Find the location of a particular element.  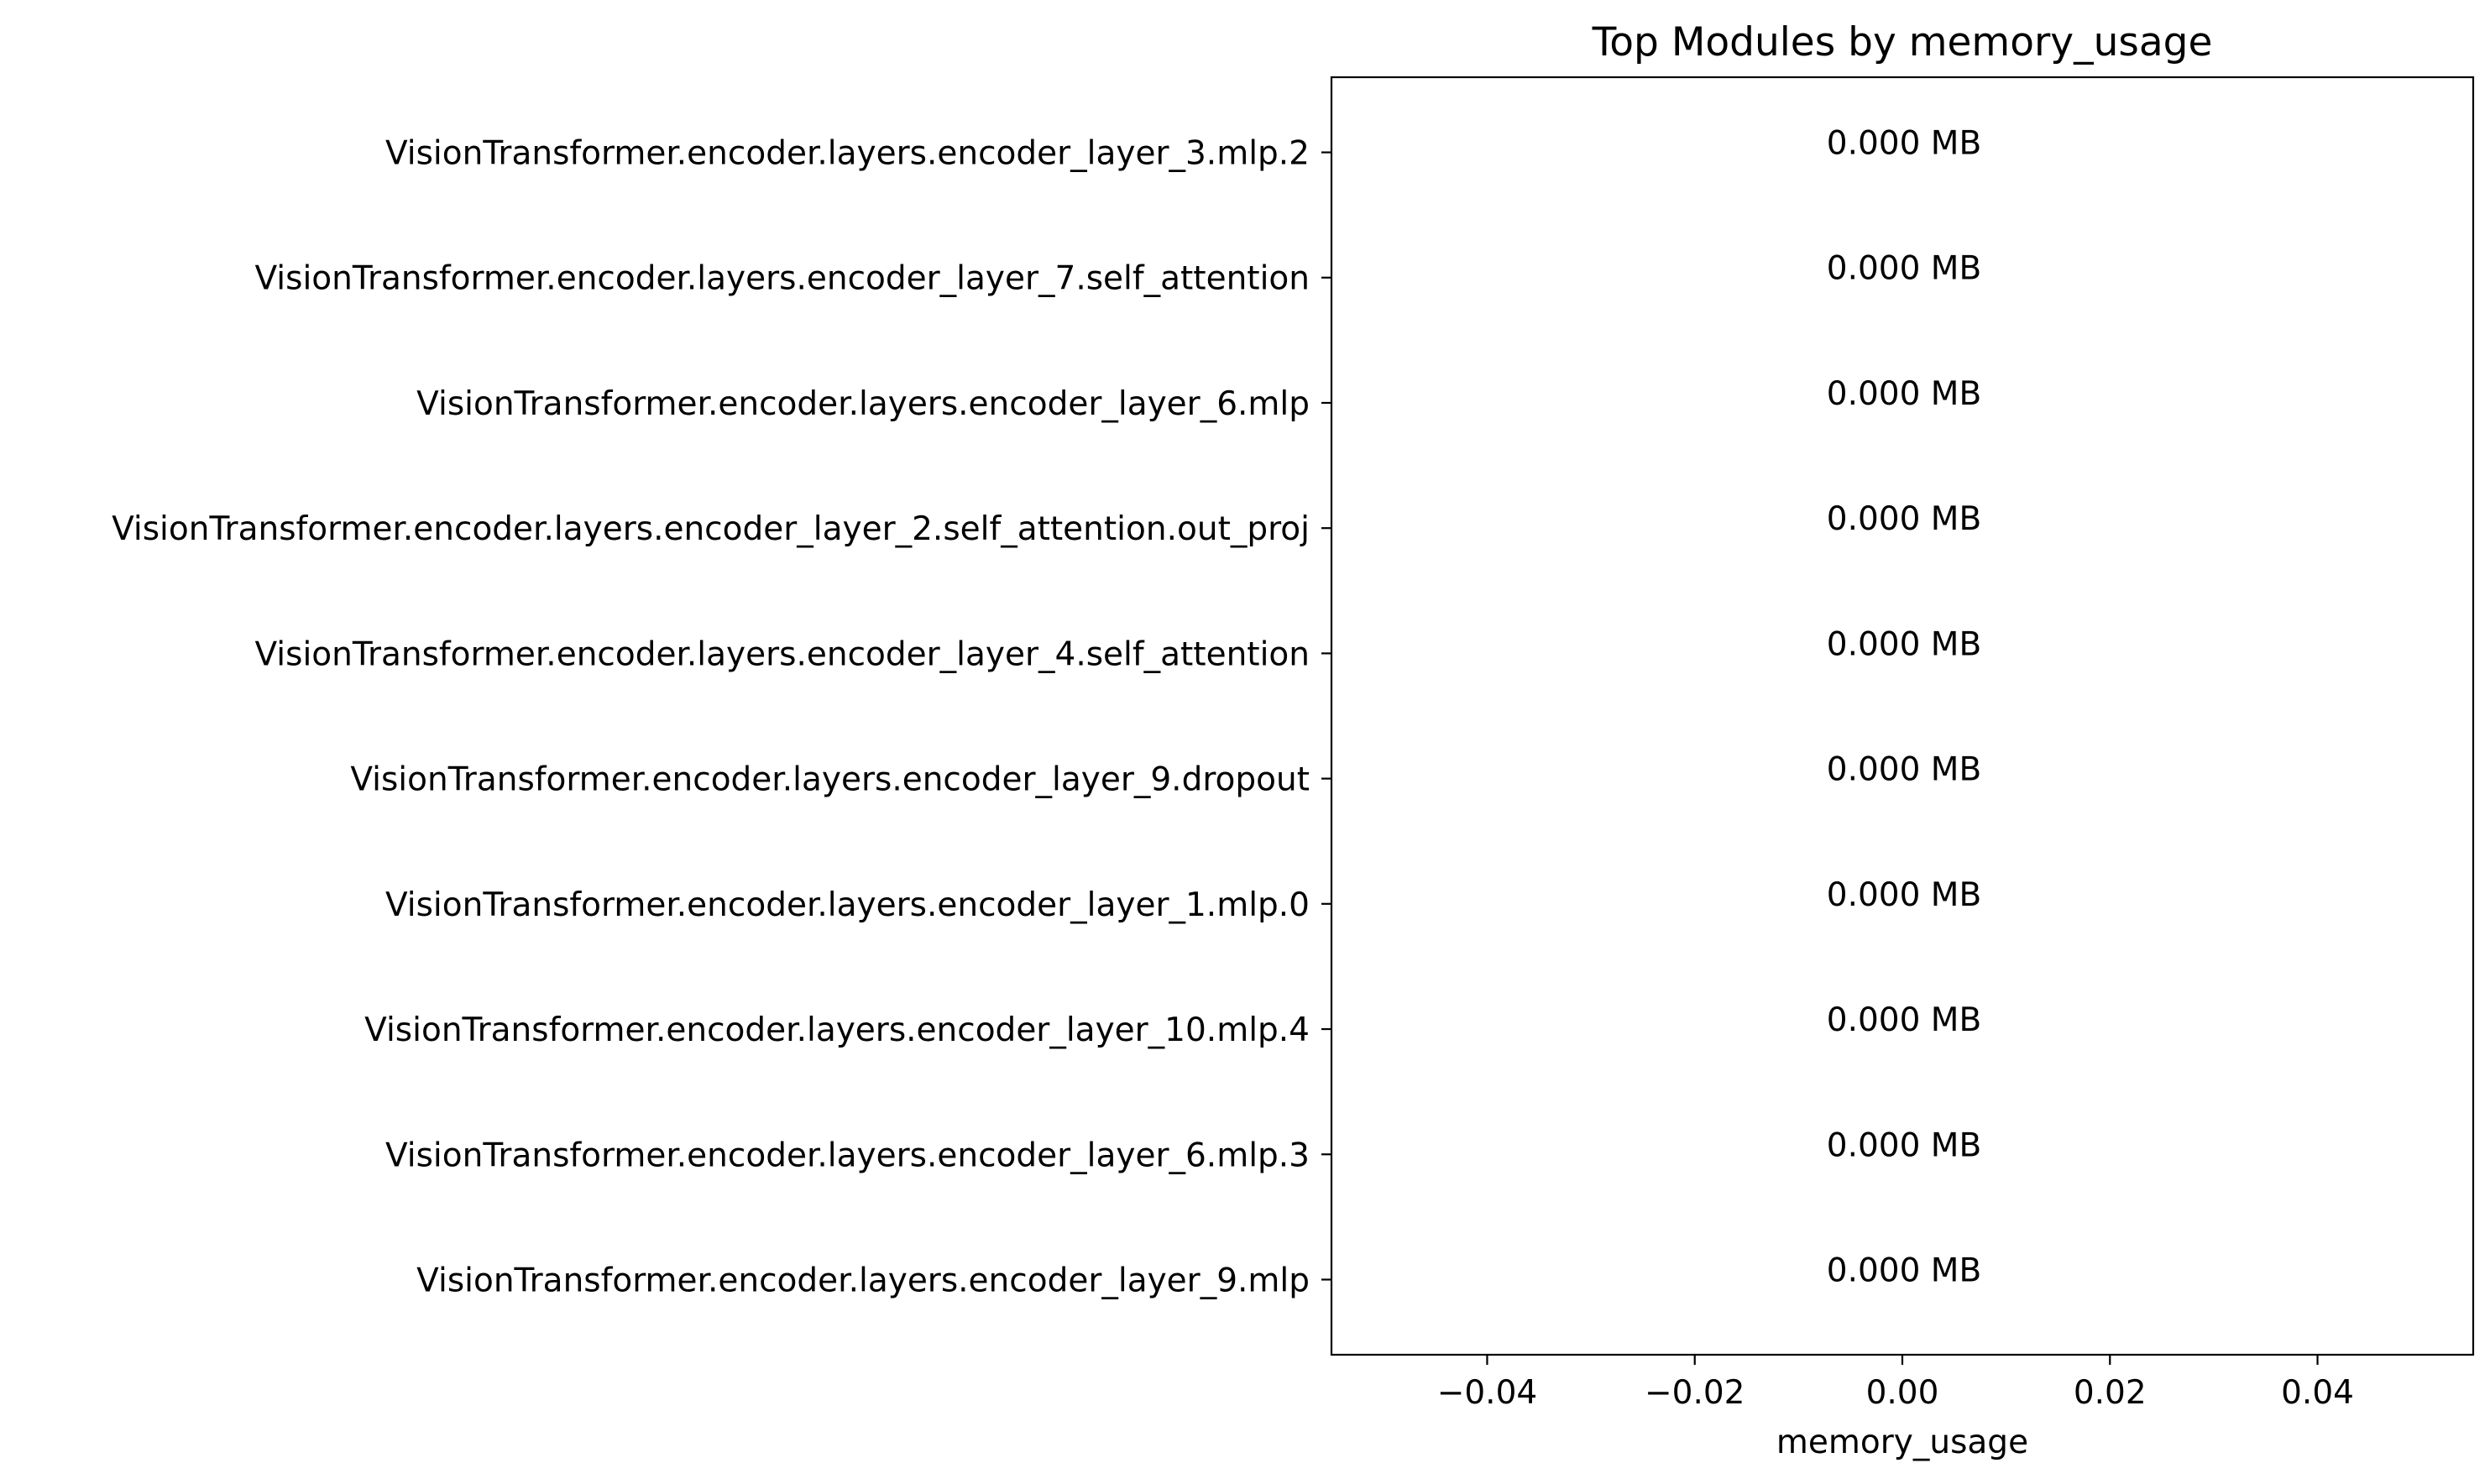

x-axis: −0.04 −0.02 0.00 0.02 0.04 is located at coordinates (1895, 1383).